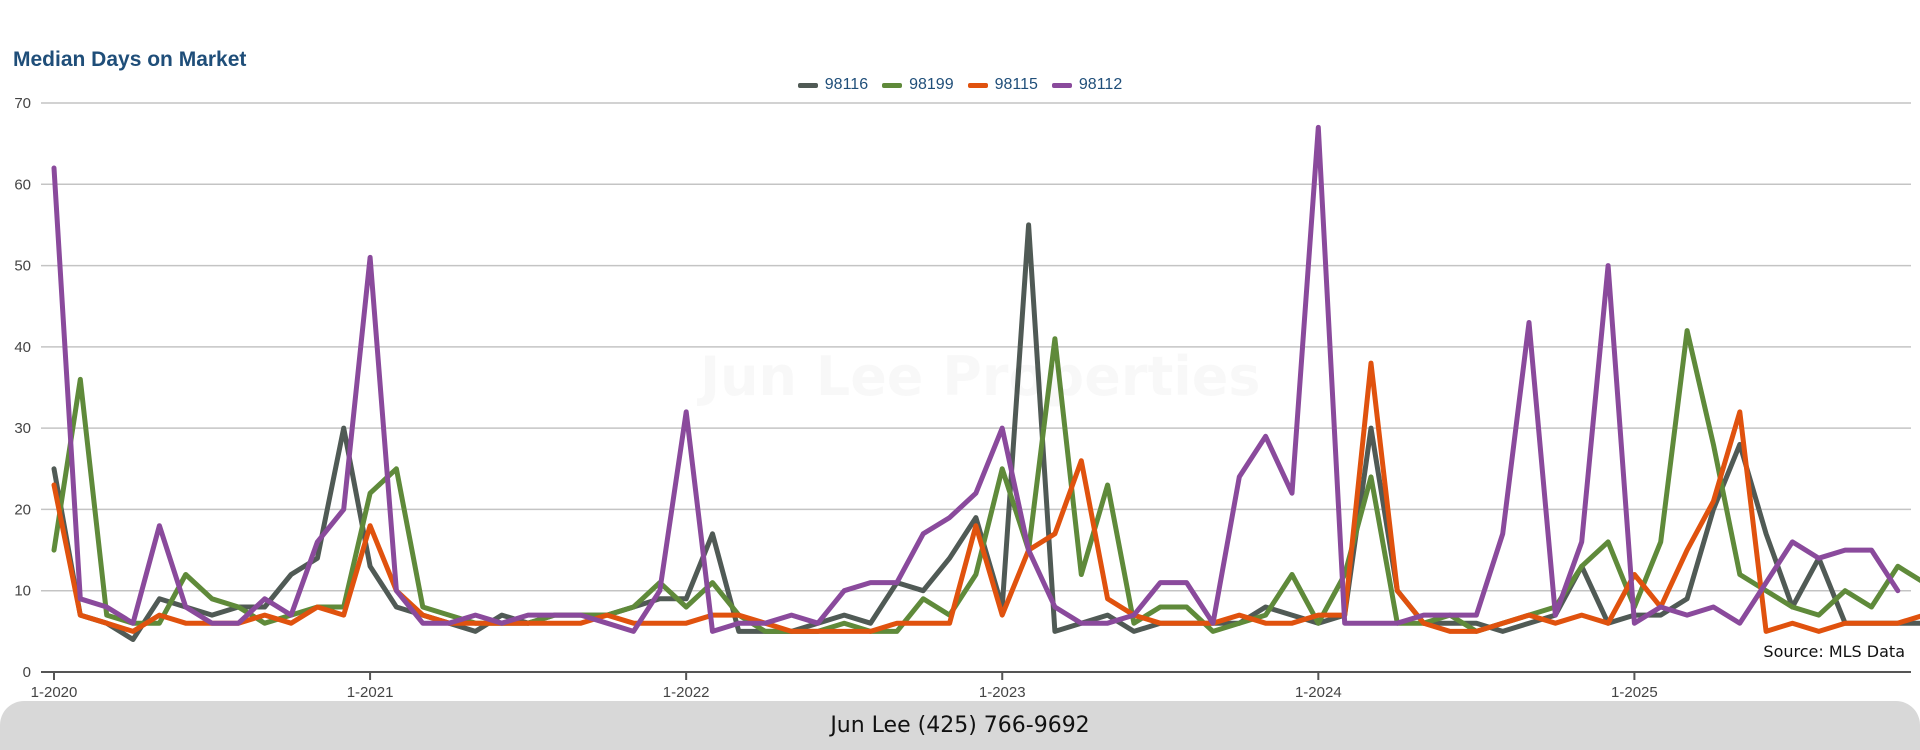 This screenshot has height=750, width=1920. I want to click on x-tick-label: 1-2025, so click(1634, 692).